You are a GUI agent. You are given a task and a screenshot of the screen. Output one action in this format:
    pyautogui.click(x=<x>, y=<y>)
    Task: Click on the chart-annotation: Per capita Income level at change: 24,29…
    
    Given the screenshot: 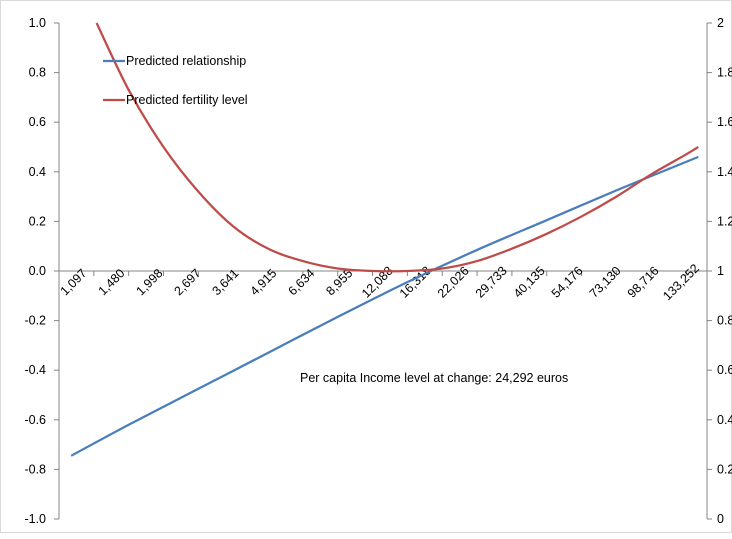 What is the action you would take?
    pyautogui.click(x=434, y=378)
    